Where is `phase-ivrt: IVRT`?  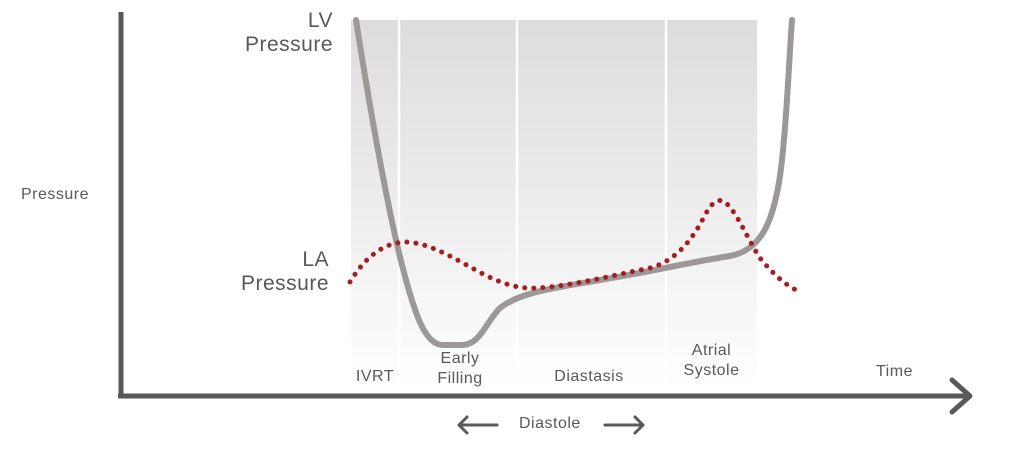 phase-ivrt: IVRT is located at coordinates (375, 377).